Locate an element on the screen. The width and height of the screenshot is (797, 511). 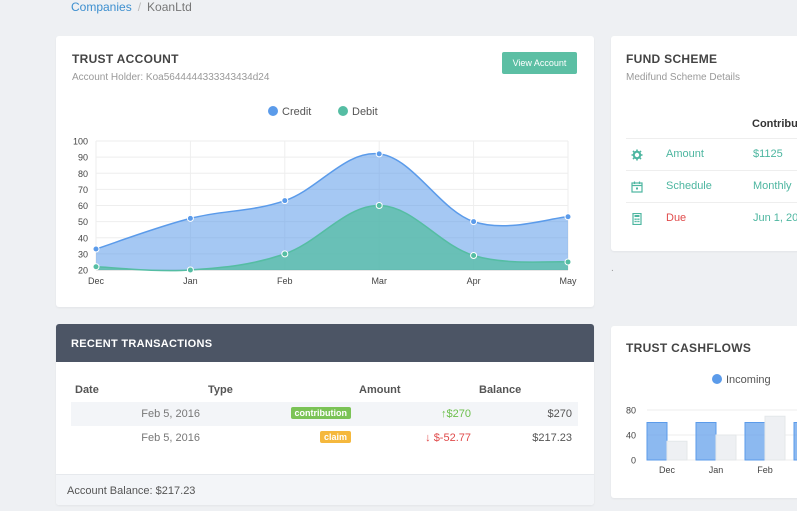
y-tick-label: 90 is located at coordinates (83, 158).